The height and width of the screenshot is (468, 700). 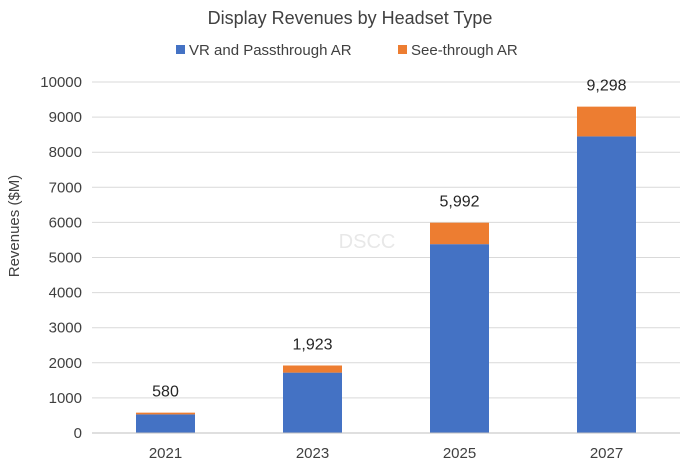 What do you see at coordinates (350, 18) in the screenshot?
I see `chart-title: Display Revenues by Headset Type` at bounding box center [350, 18].